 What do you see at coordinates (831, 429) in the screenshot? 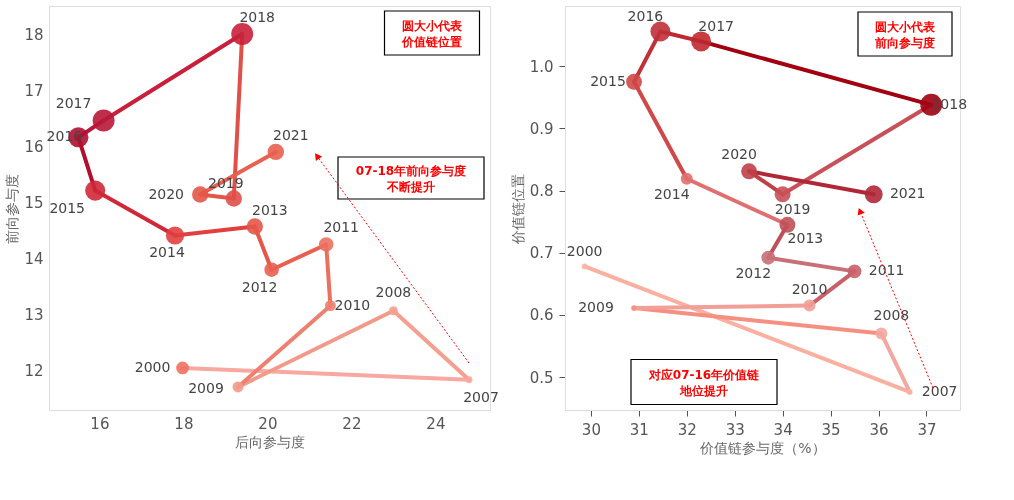
I see `x-tick-label: 35` at bounding box center [831, 429].